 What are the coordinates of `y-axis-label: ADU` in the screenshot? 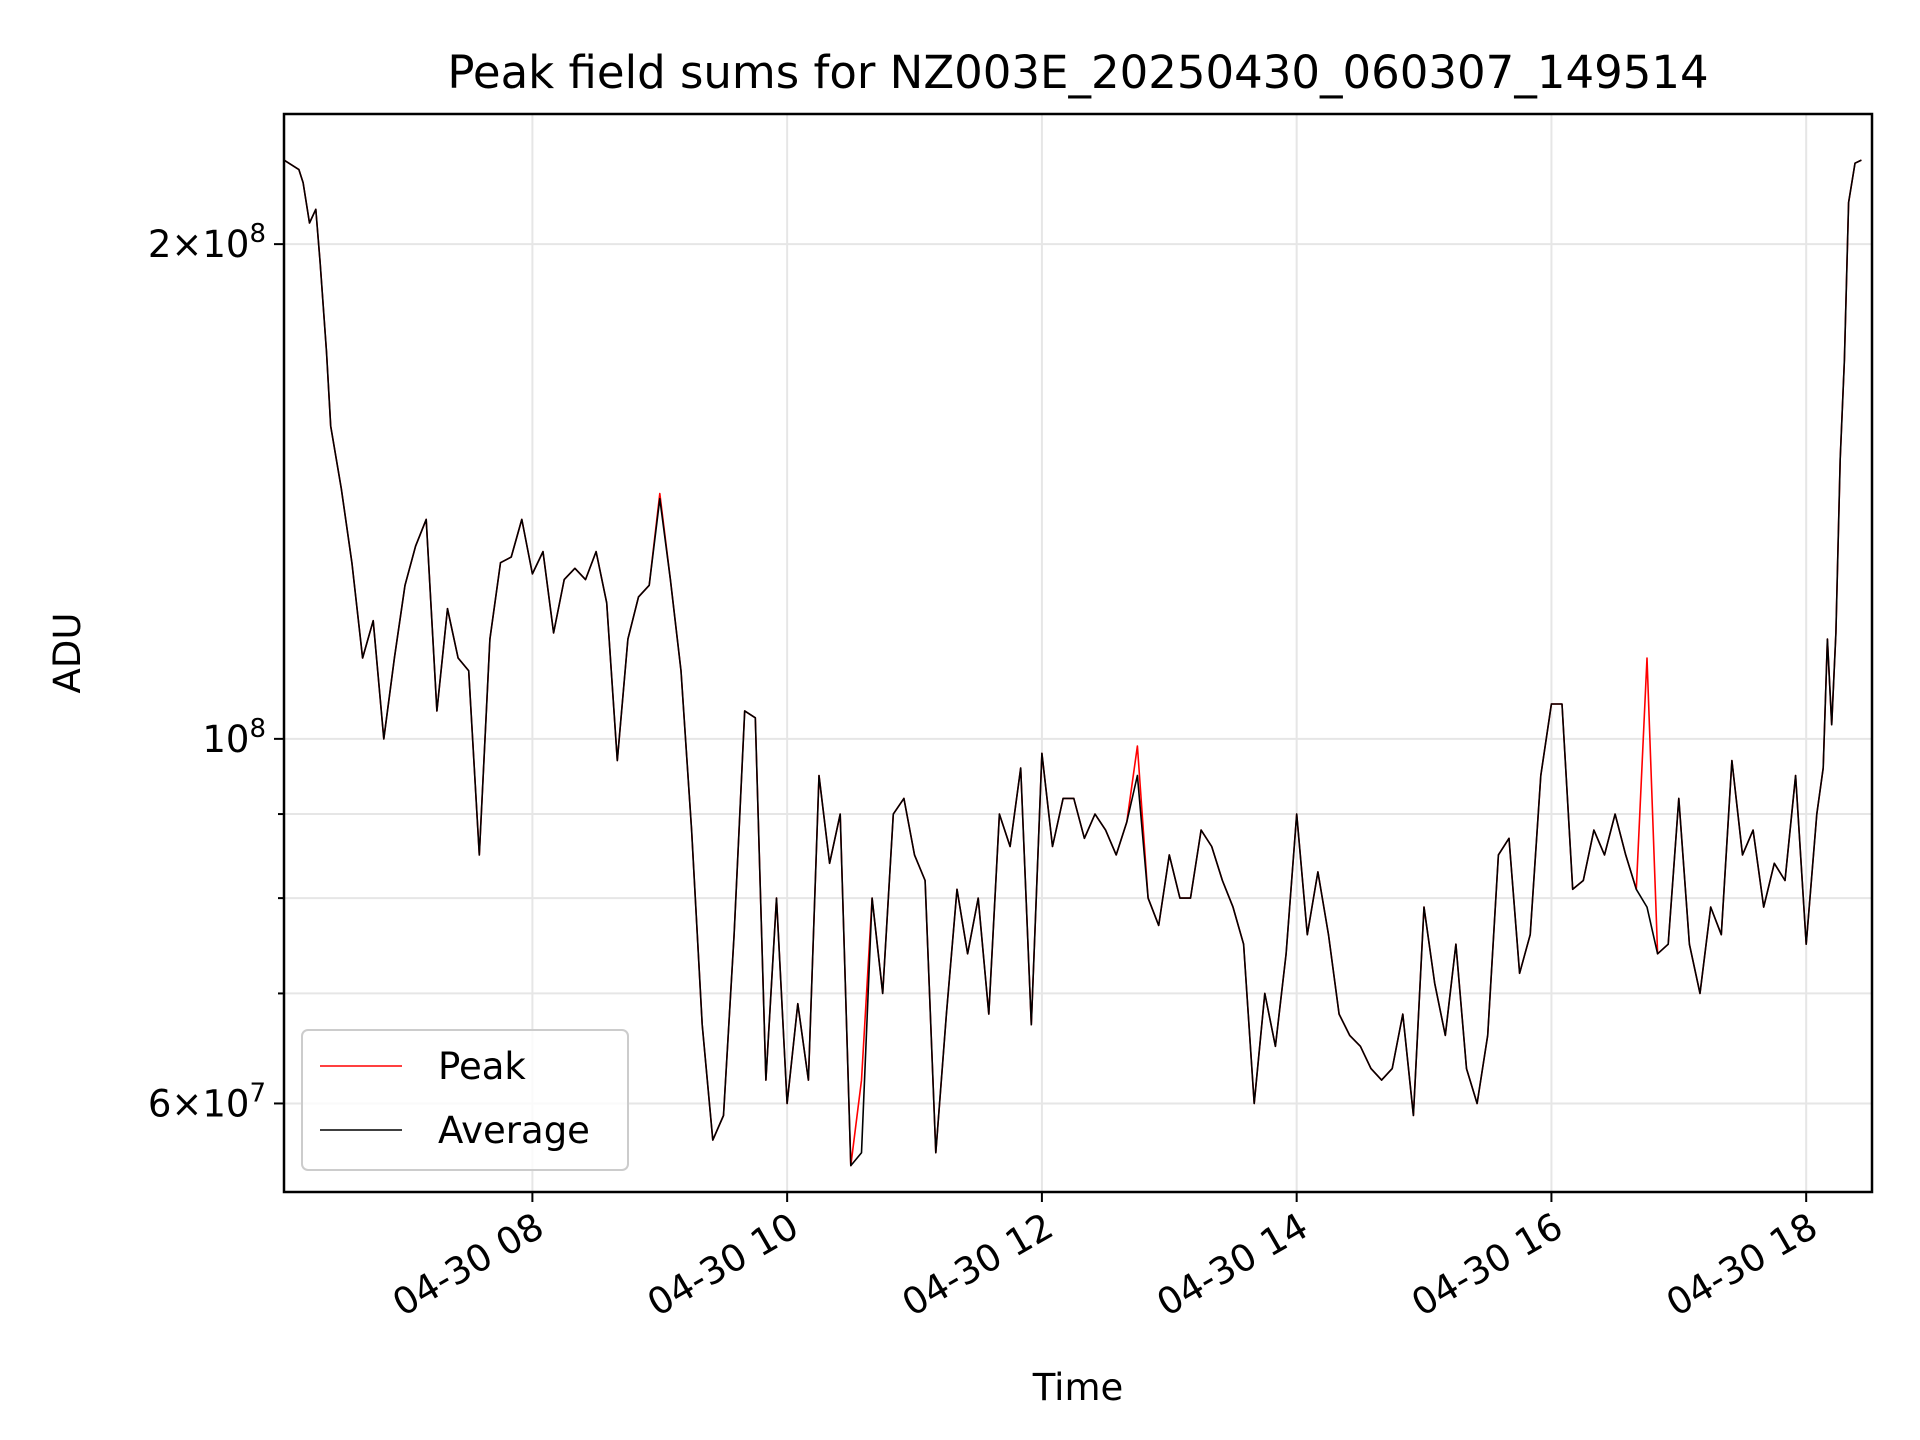 It's located at (67, 653).